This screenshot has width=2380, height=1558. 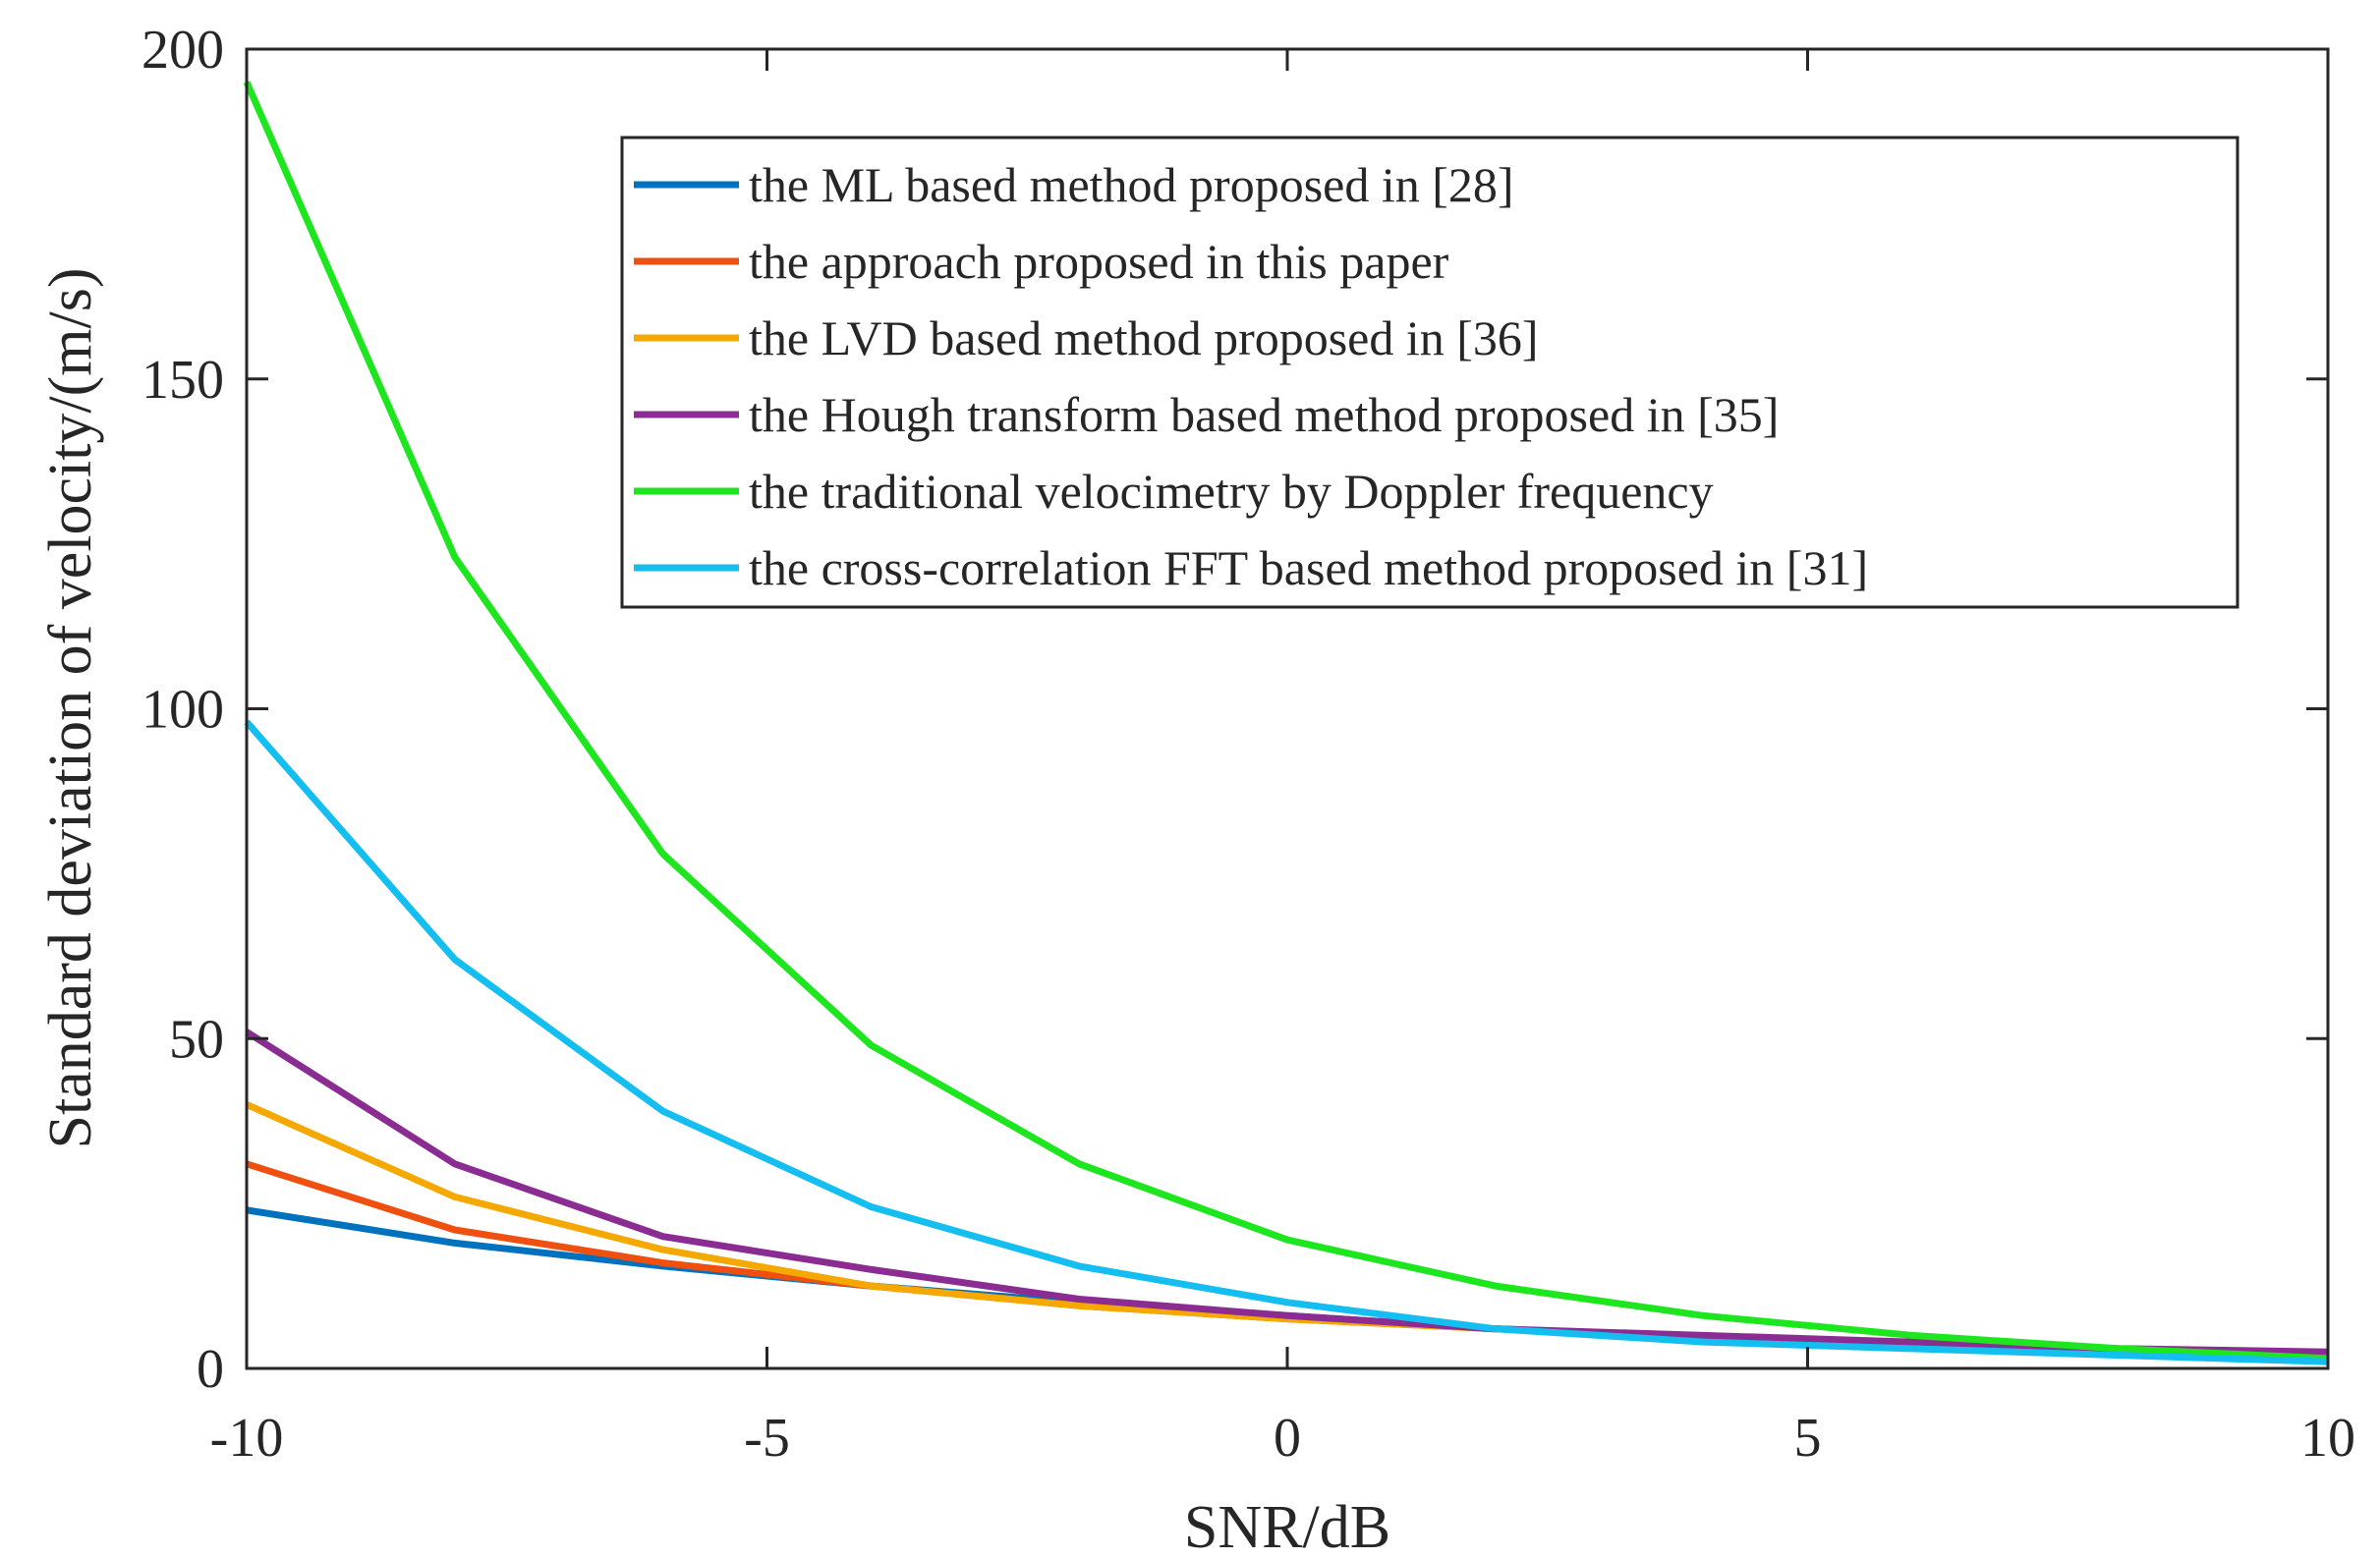 I want to click on x-tick-label: 10, so click(x=2327, y=1438).